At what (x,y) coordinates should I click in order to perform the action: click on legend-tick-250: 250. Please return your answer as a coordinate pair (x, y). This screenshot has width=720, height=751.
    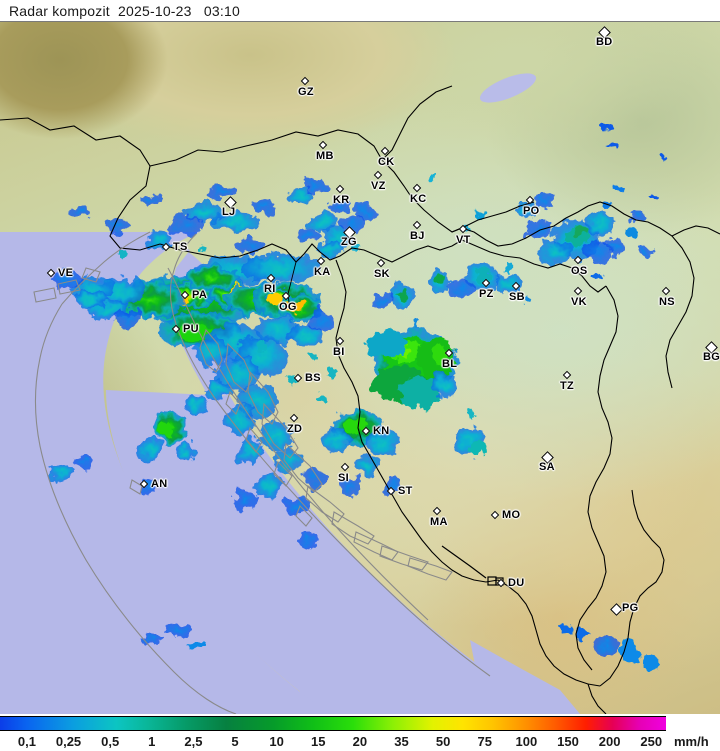
    Looking at the image, I should click on (651, 741).